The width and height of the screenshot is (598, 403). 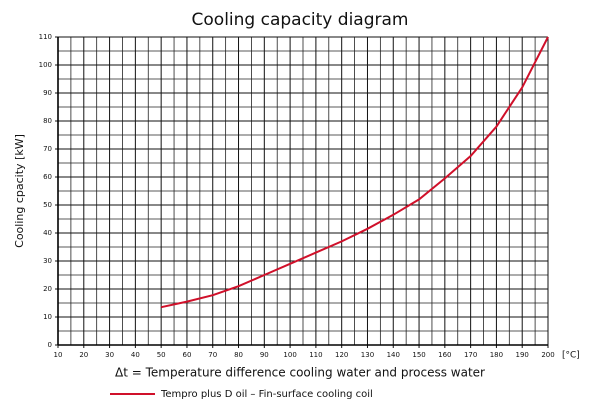 I want to click on x-tick-label: 50, so click(x=161, y=355).